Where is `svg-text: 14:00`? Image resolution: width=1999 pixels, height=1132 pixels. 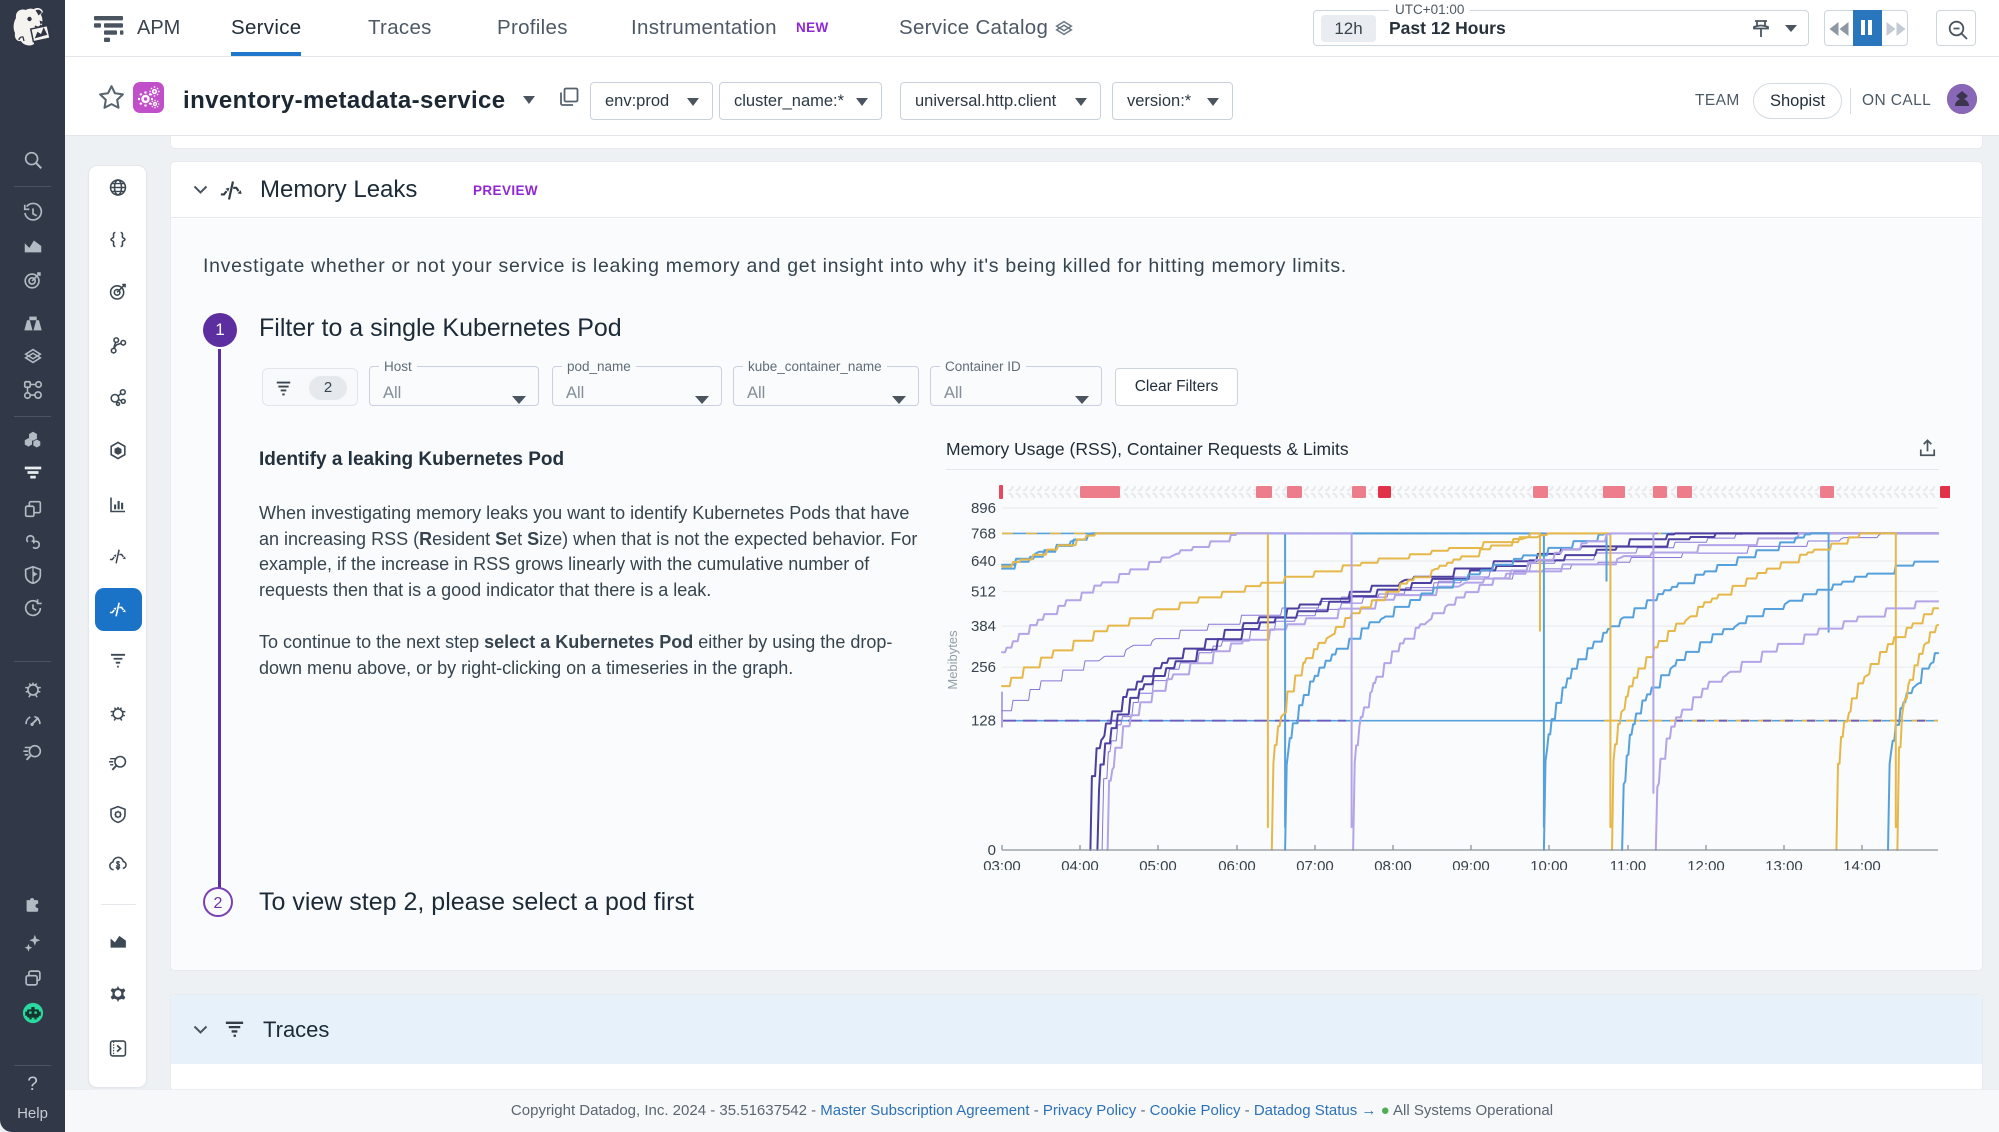
svg-text: 14:00 is located at coordinates (1862, 864).